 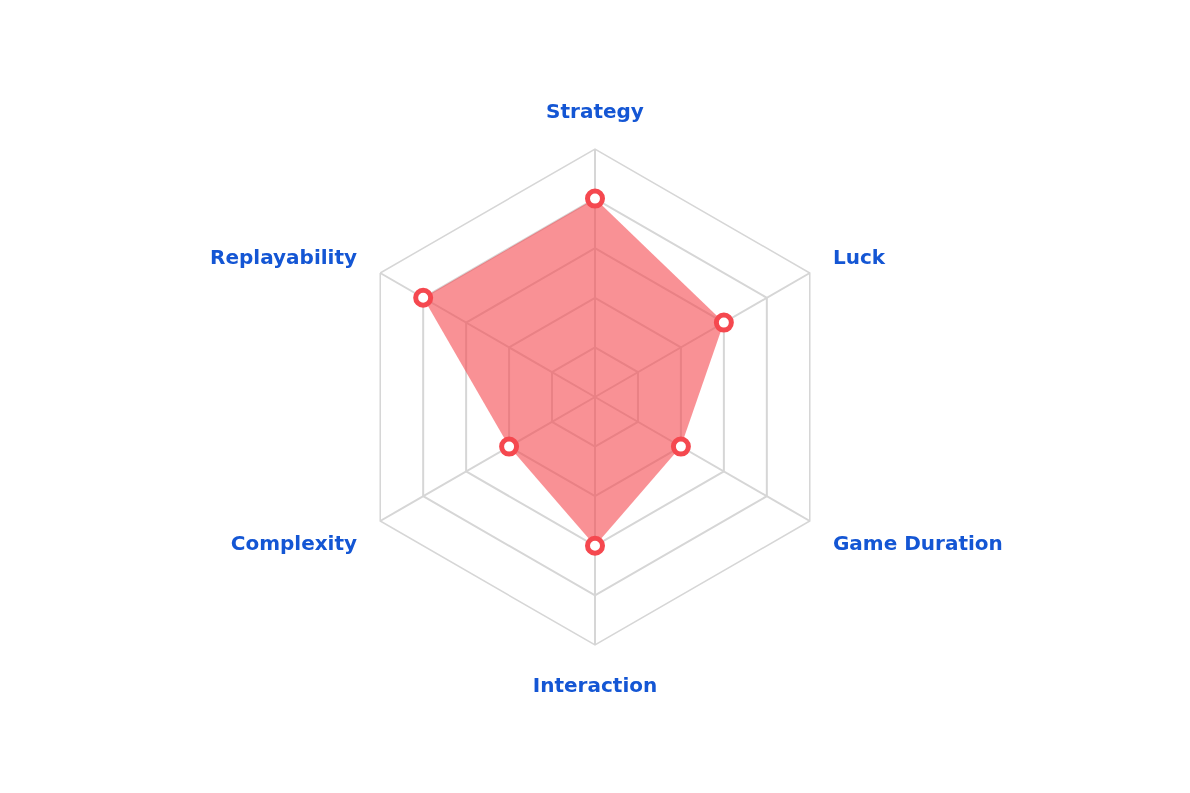 What do you see at coordinates (294, 543) in the screenshot?
I see `spoke-label: Complexity` at bounding box center [294, 543].